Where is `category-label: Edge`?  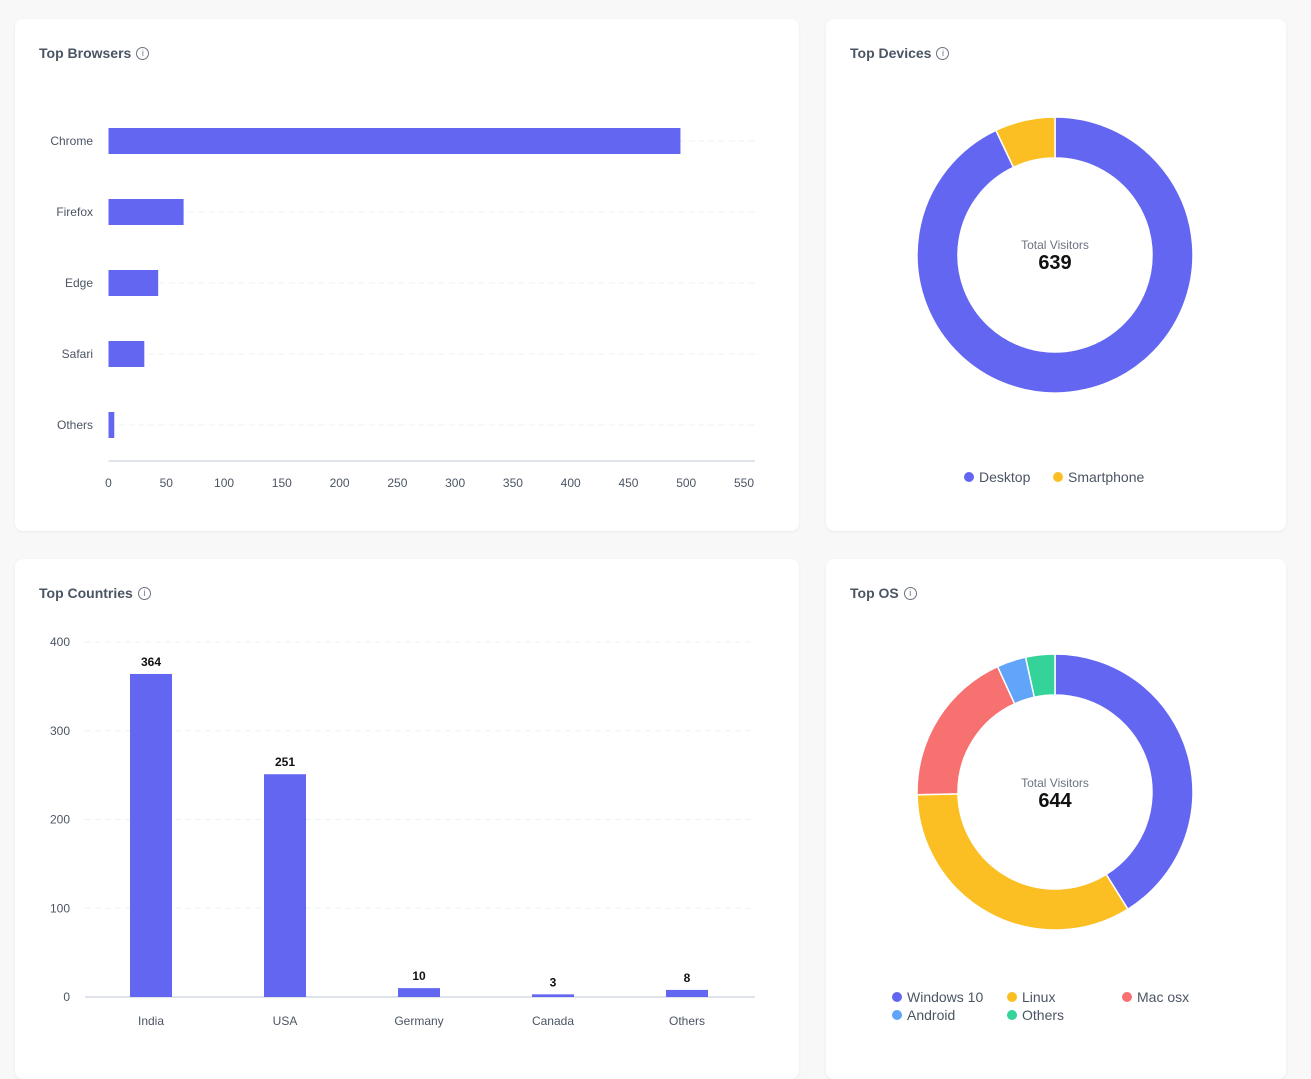
category-label: Edge is located at coordinates (79, 283).